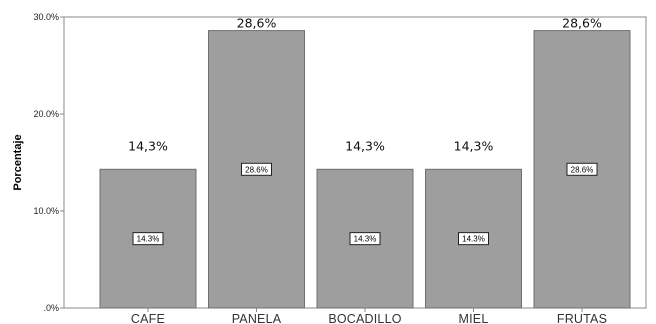 The image size is (656, 324). Describe the element at coordinates (364, 318) in the screenshot. I see `x-category-label: BOCADILLO` at that location.